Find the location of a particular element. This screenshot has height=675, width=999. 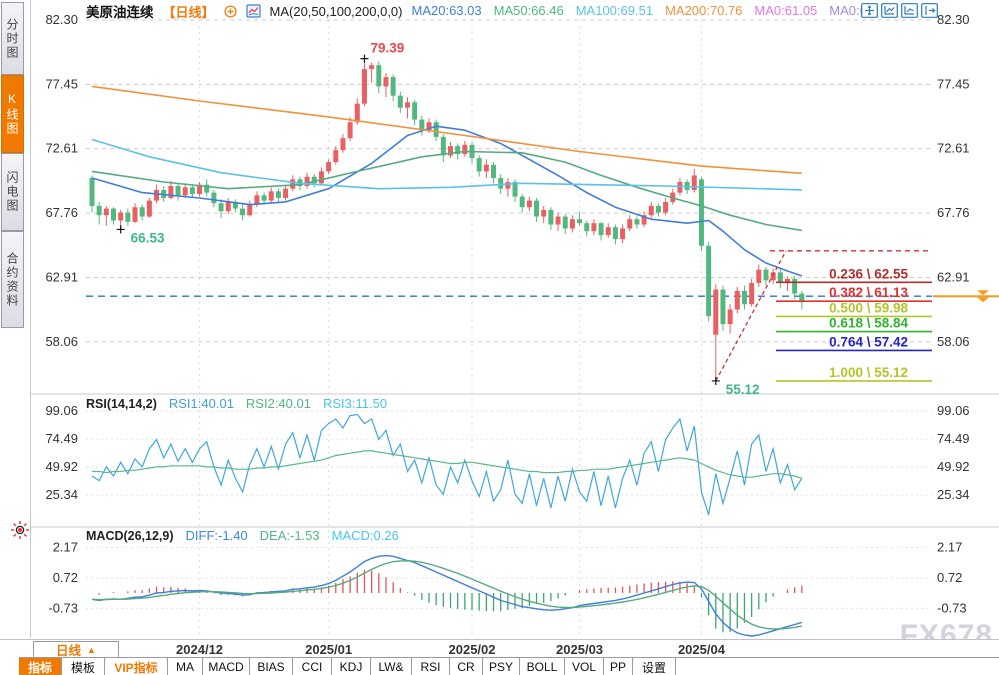

ma-value-label: MA0:61.05 is located at coordinates (786, 10).